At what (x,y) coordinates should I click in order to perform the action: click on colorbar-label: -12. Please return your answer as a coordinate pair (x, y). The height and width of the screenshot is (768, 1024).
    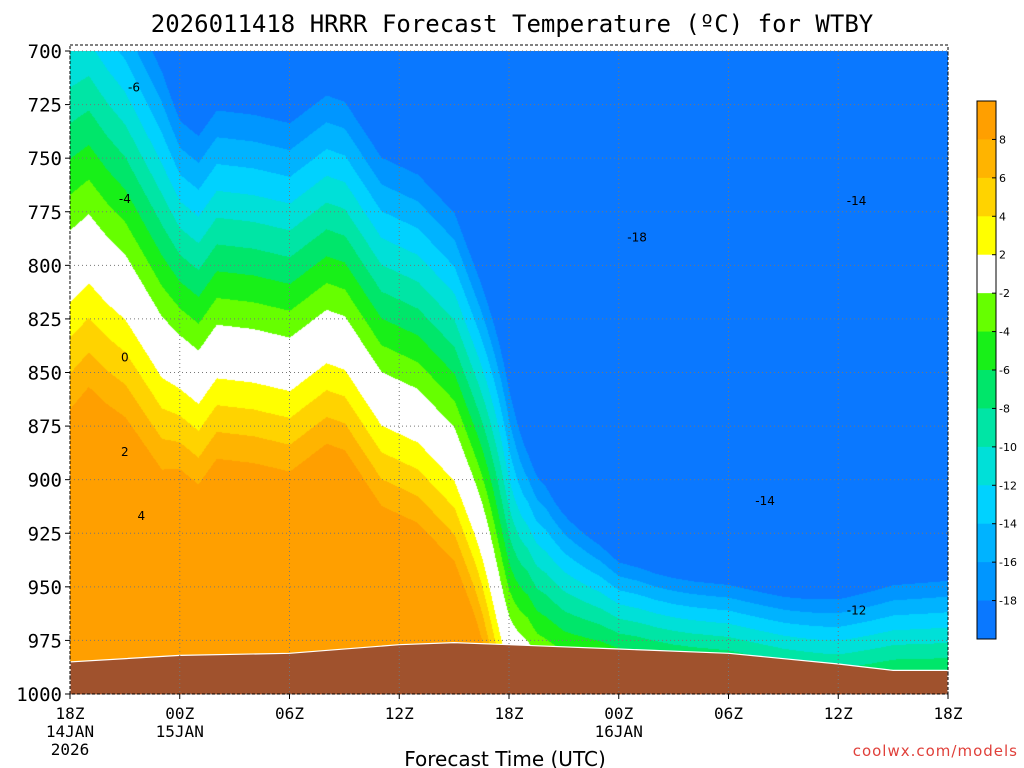
    Looking at the image, I should click on (1008, 485).